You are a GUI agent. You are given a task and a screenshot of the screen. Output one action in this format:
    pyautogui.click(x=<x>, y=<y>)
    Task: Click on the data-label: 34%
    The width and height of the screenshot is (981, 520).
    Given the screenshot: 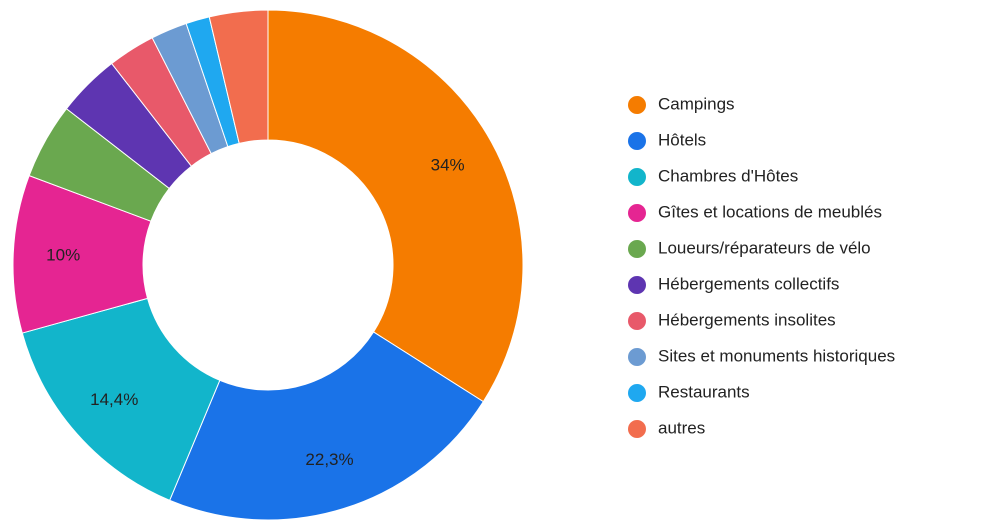 What is the action you would take?
    pyautogui.click(x=448, y=165)
    